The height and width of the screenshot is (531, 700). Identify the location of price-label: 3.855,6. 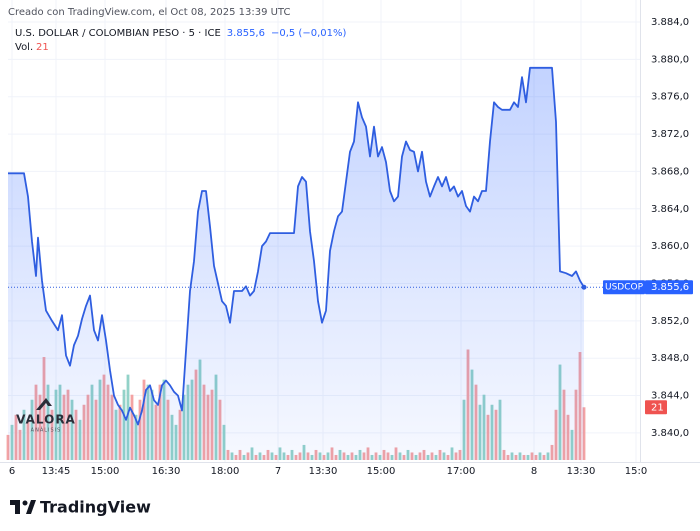
(670, 287).